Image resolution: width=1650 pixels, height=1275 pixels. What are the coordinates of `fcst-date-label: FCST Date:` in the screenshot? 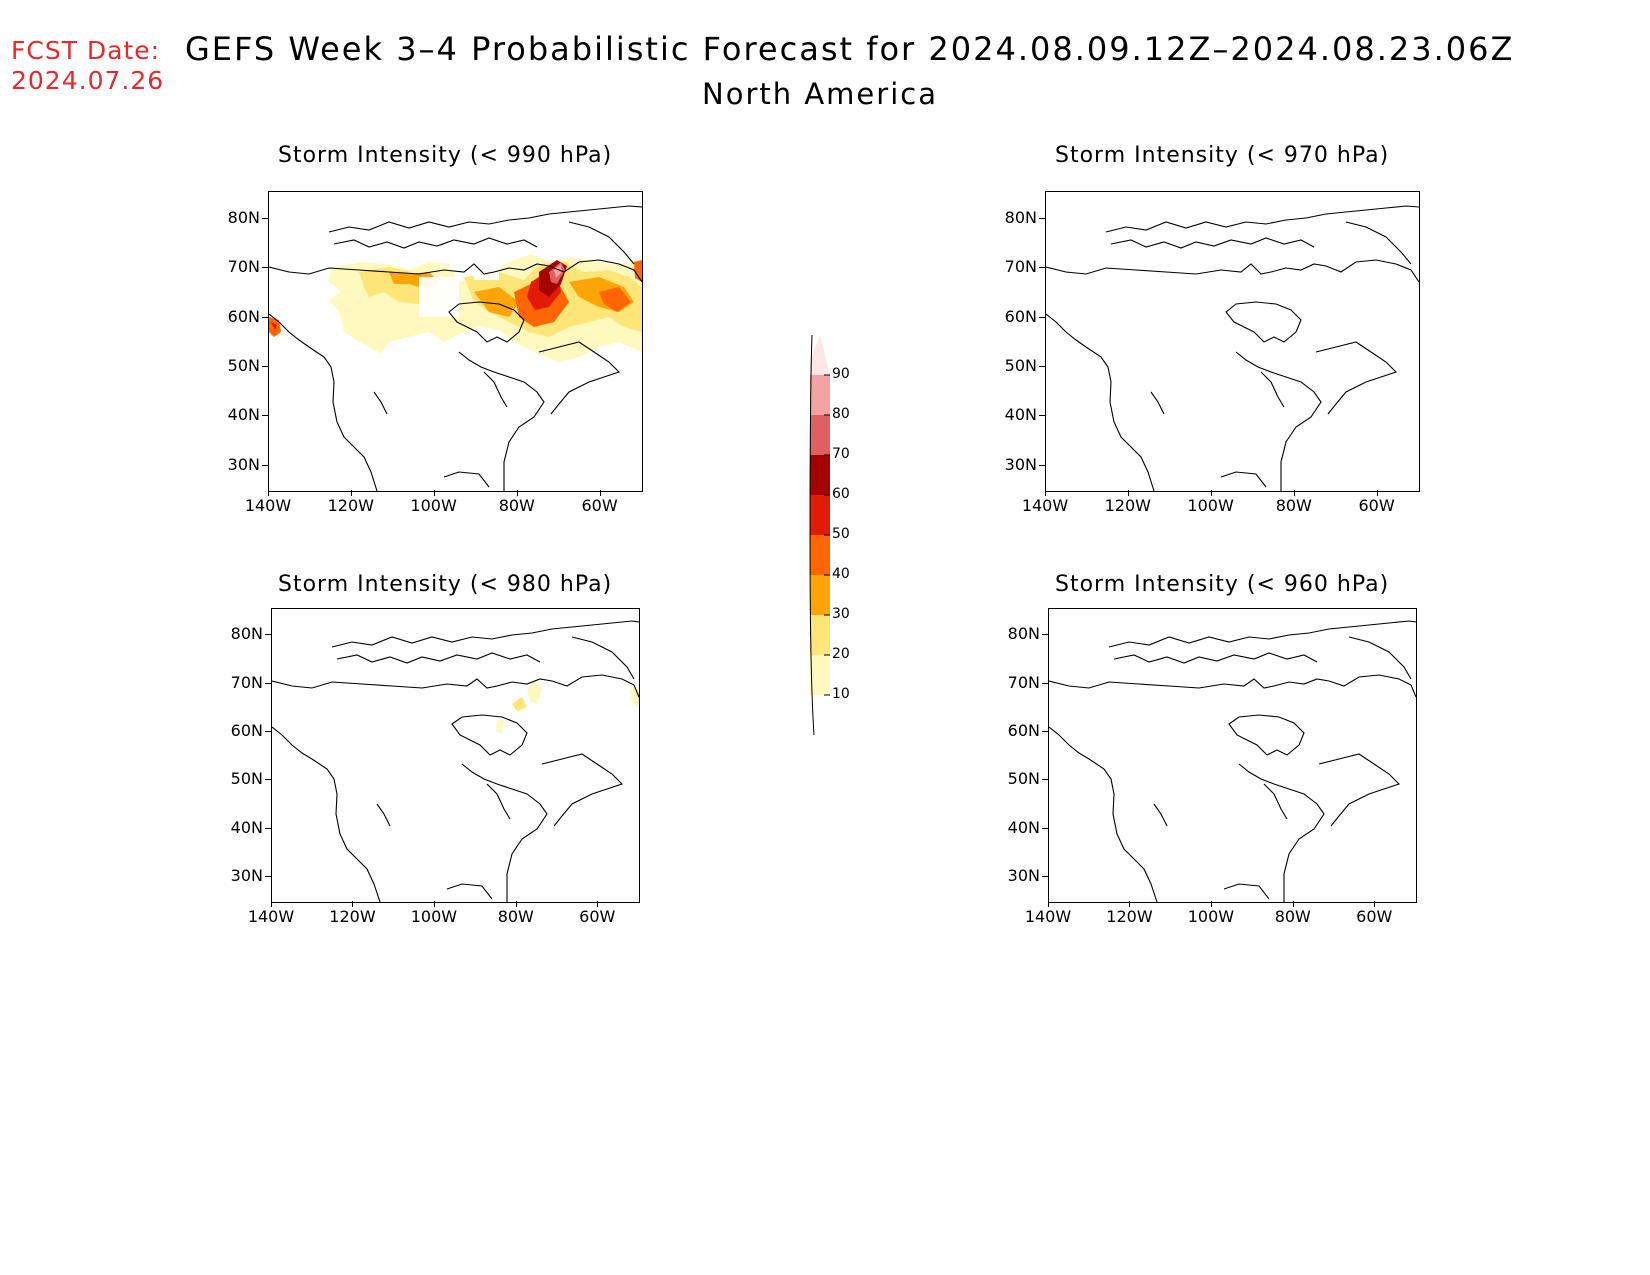 It's located at (86, 50).